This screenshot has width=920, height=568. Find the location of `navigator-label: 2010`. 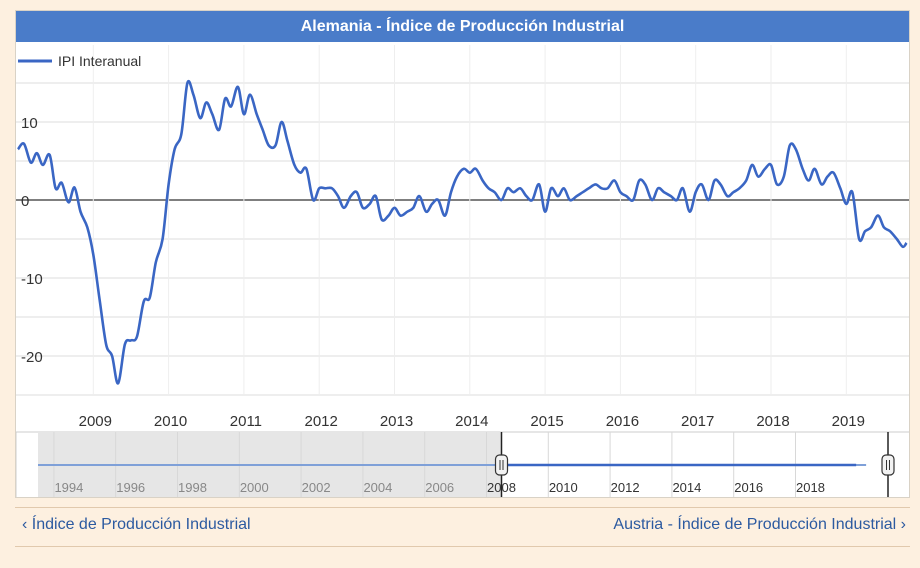

navigator-label: 2010 is located at coordinates (563, 487).